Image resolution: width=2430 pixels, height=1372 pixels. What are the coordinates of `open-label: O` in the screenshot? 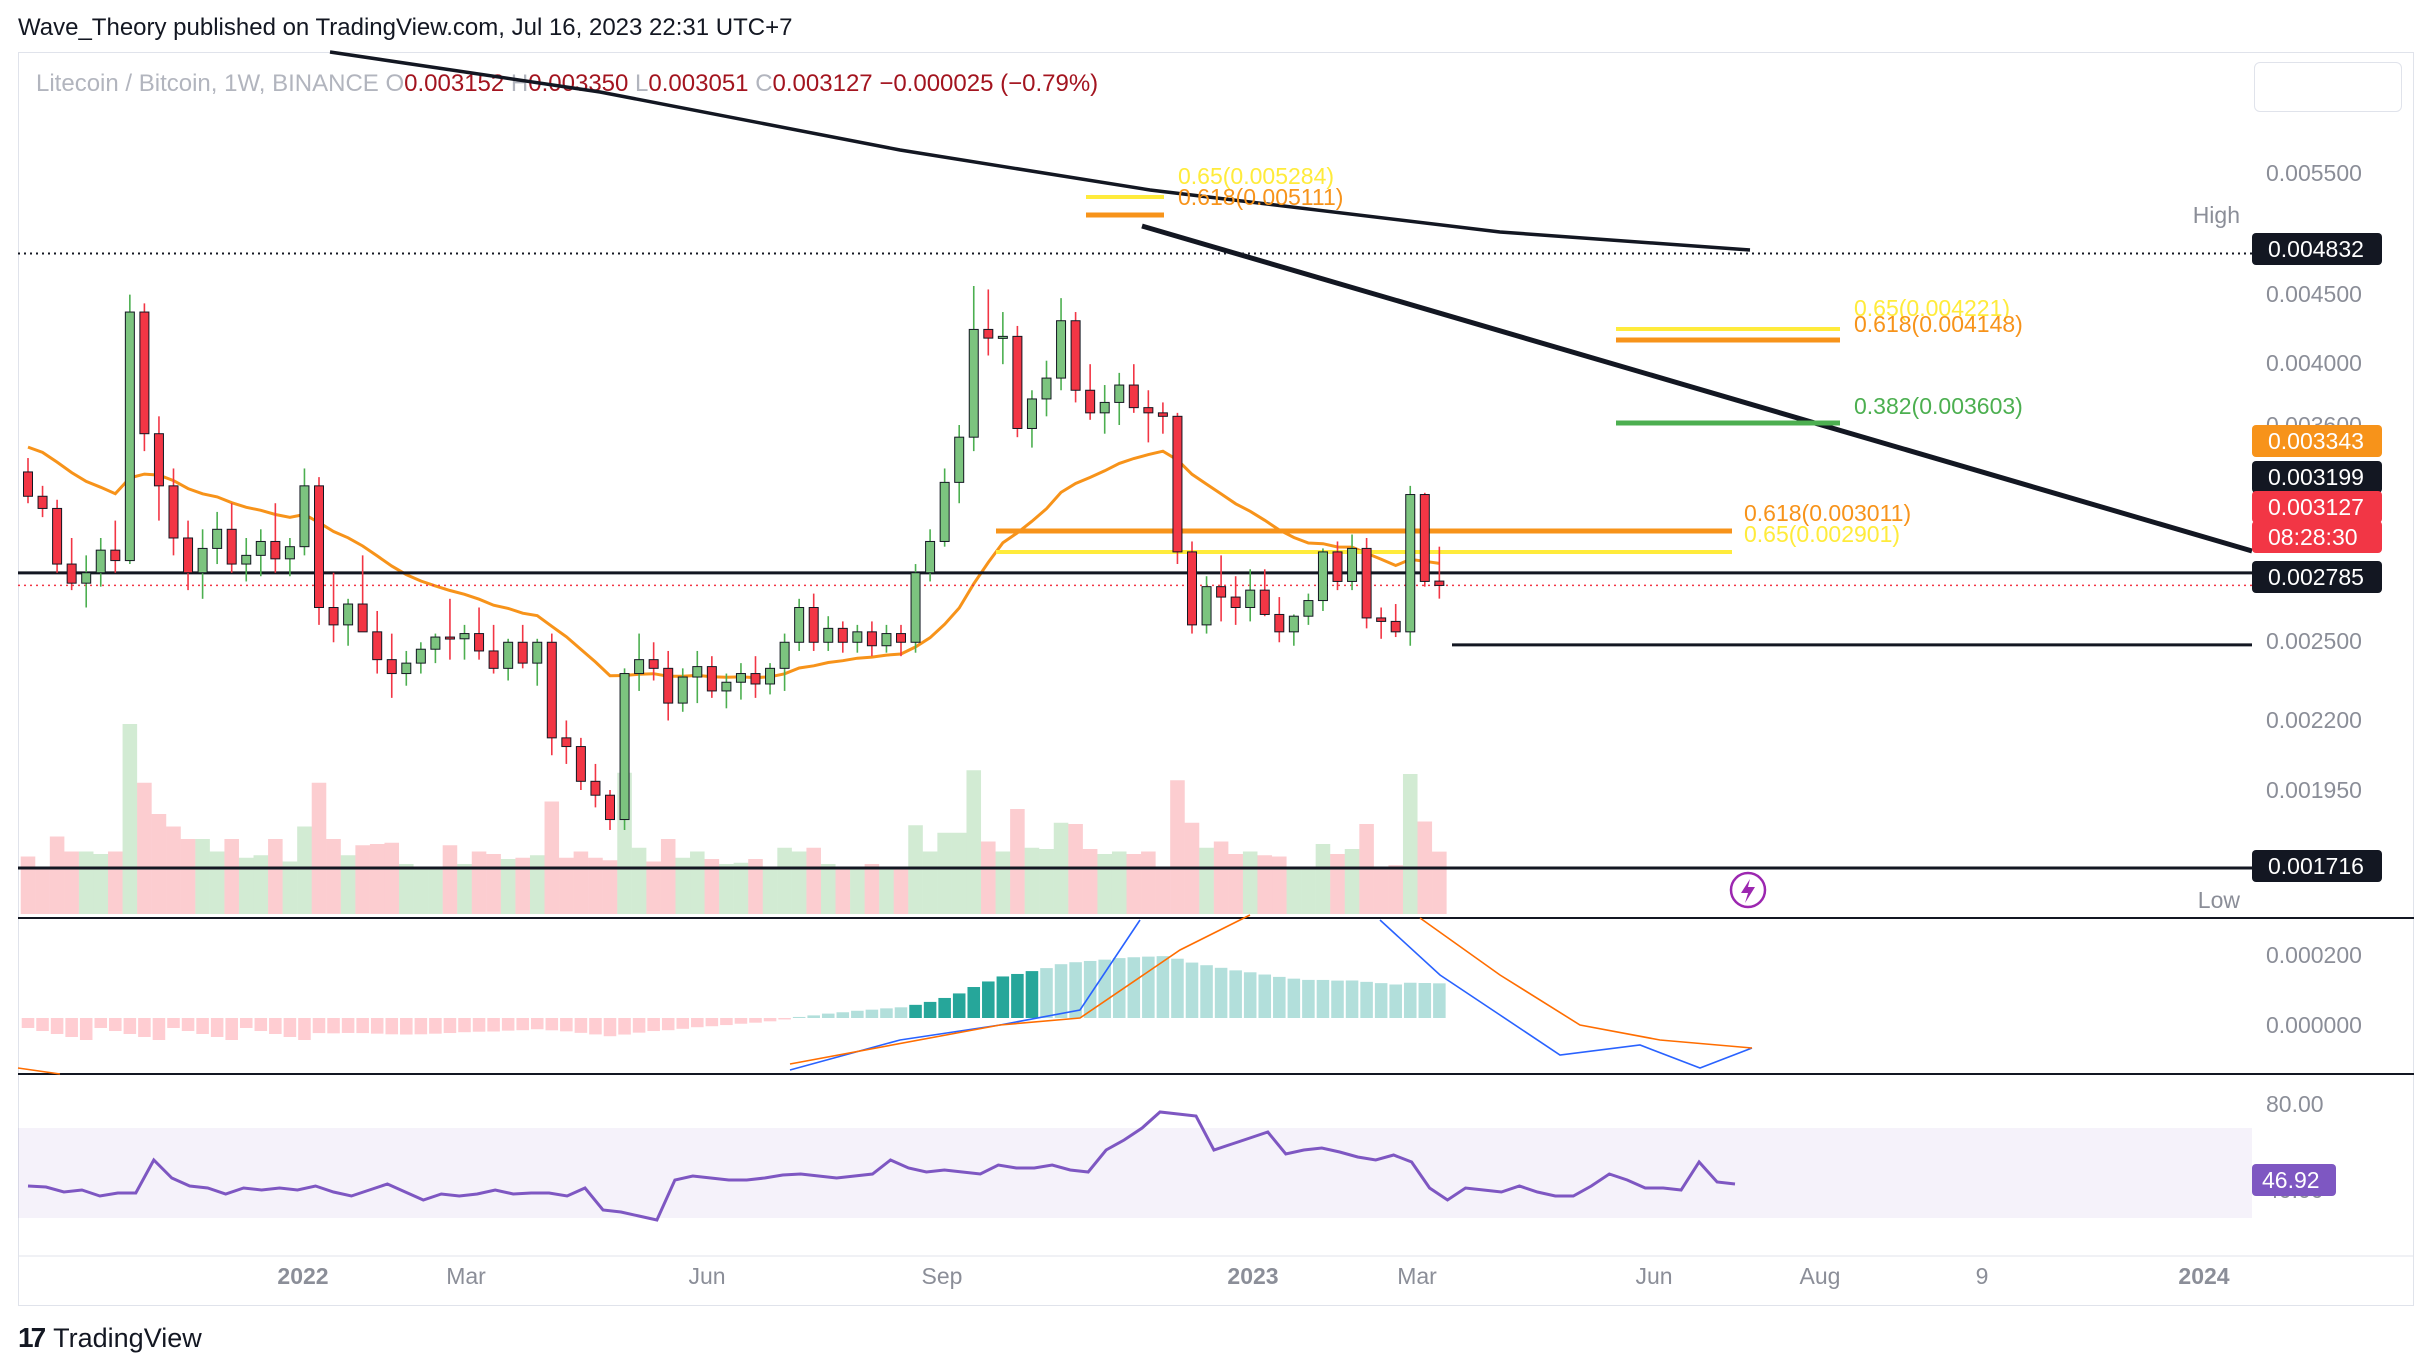 It's located at (395, 83).